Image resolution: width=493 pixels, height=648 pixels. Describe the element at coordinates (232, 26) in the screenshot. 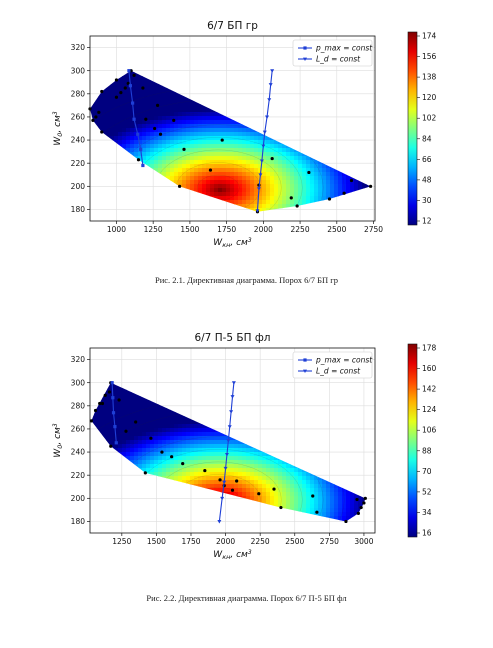

I see `chart-title: 6/7 БП гр` at that location.